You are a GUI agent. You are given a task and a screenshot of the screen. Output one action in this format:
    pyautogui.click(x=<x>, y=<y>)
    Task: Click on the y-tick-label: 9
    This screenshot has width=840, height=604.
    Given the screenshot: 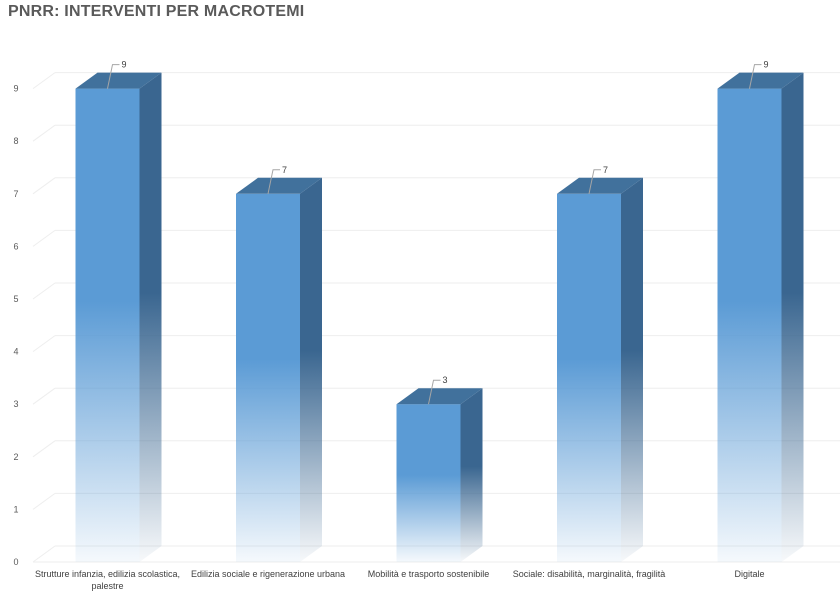 What is the action you would take?
    pyautogui.click(x=15, y=89)
    